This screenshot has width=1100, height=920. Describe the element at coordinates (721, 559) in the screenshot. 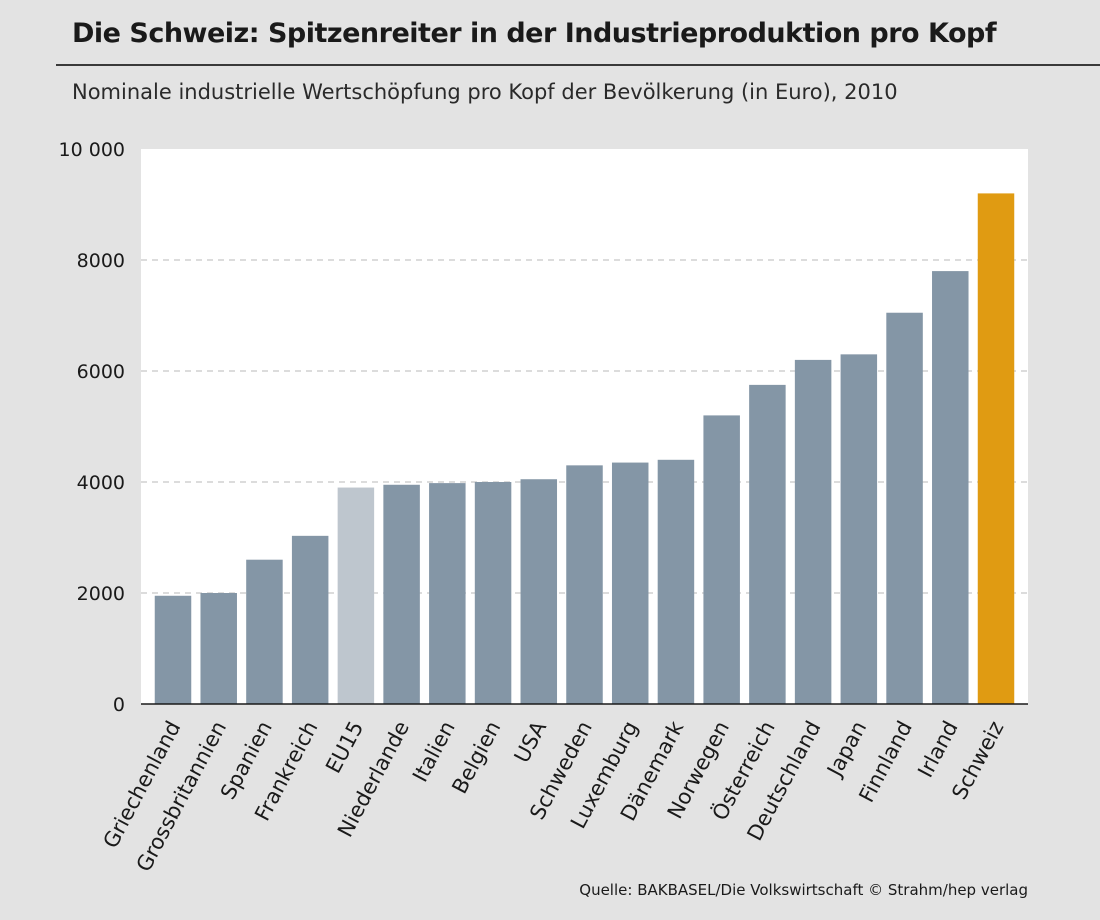

I see `bar-norwegen` at that location.